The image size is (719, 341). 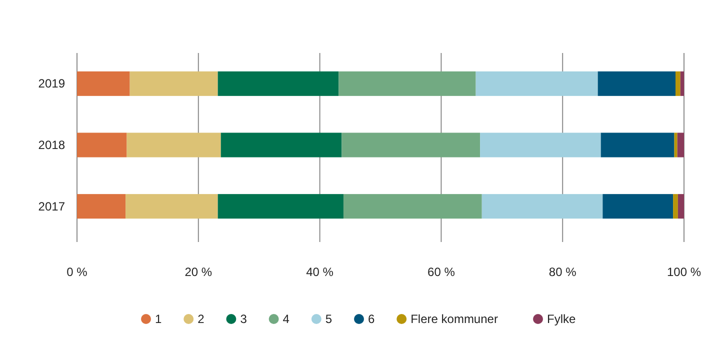 I want to click on legend-label: 5, so click(x=328, y=319).